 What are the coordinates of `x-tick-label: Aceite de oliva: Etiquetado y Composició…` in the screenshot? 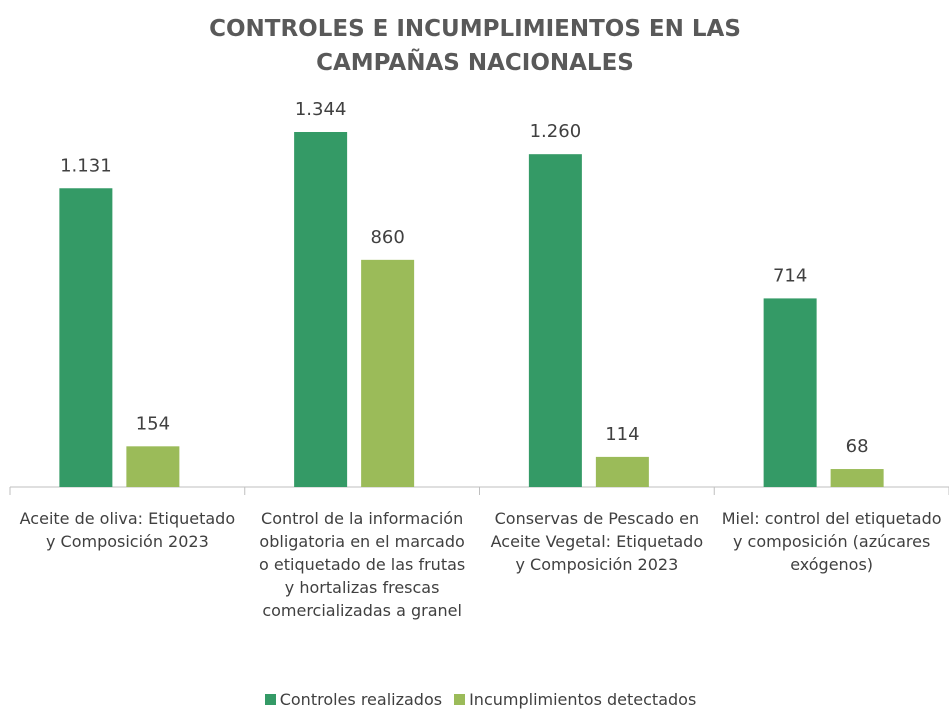 It's located at (127, 530).